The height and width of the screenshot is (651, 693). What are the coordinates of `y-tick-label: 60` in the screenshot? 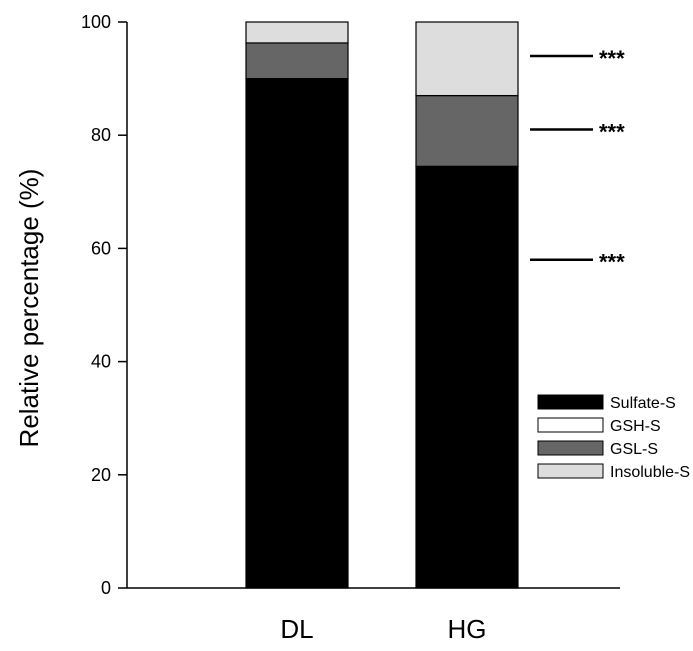 It's located at (101, 248).